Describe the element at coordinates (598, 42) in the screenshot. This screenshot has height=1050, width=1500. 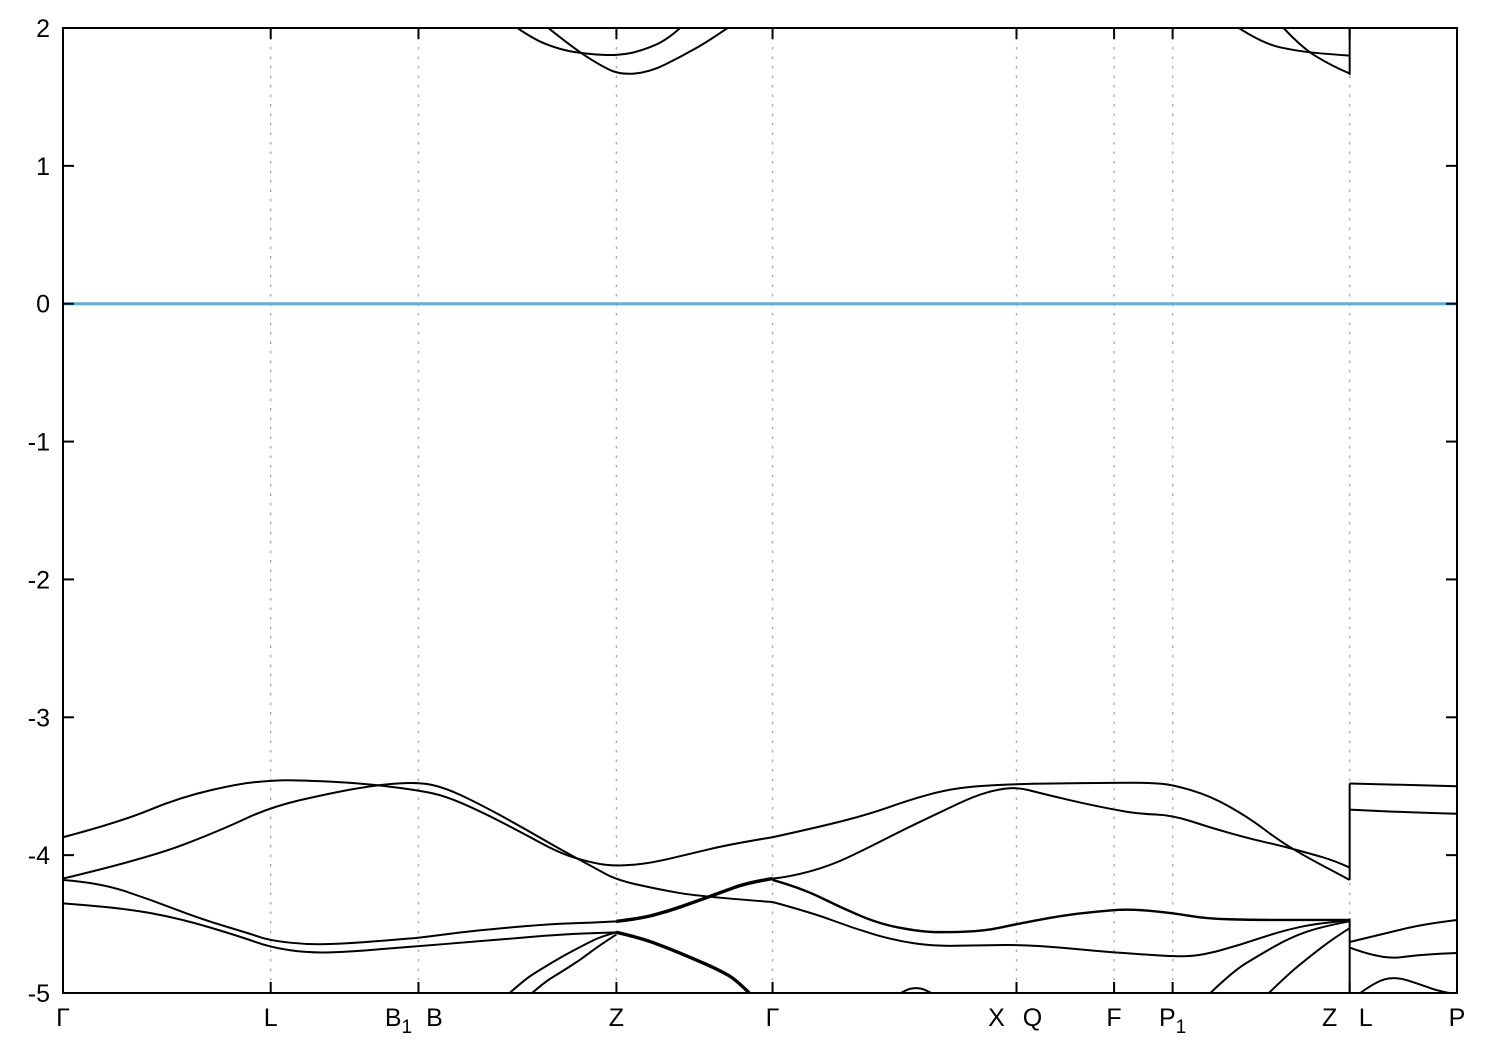
I see `conduction-band-z-upper` at that location.